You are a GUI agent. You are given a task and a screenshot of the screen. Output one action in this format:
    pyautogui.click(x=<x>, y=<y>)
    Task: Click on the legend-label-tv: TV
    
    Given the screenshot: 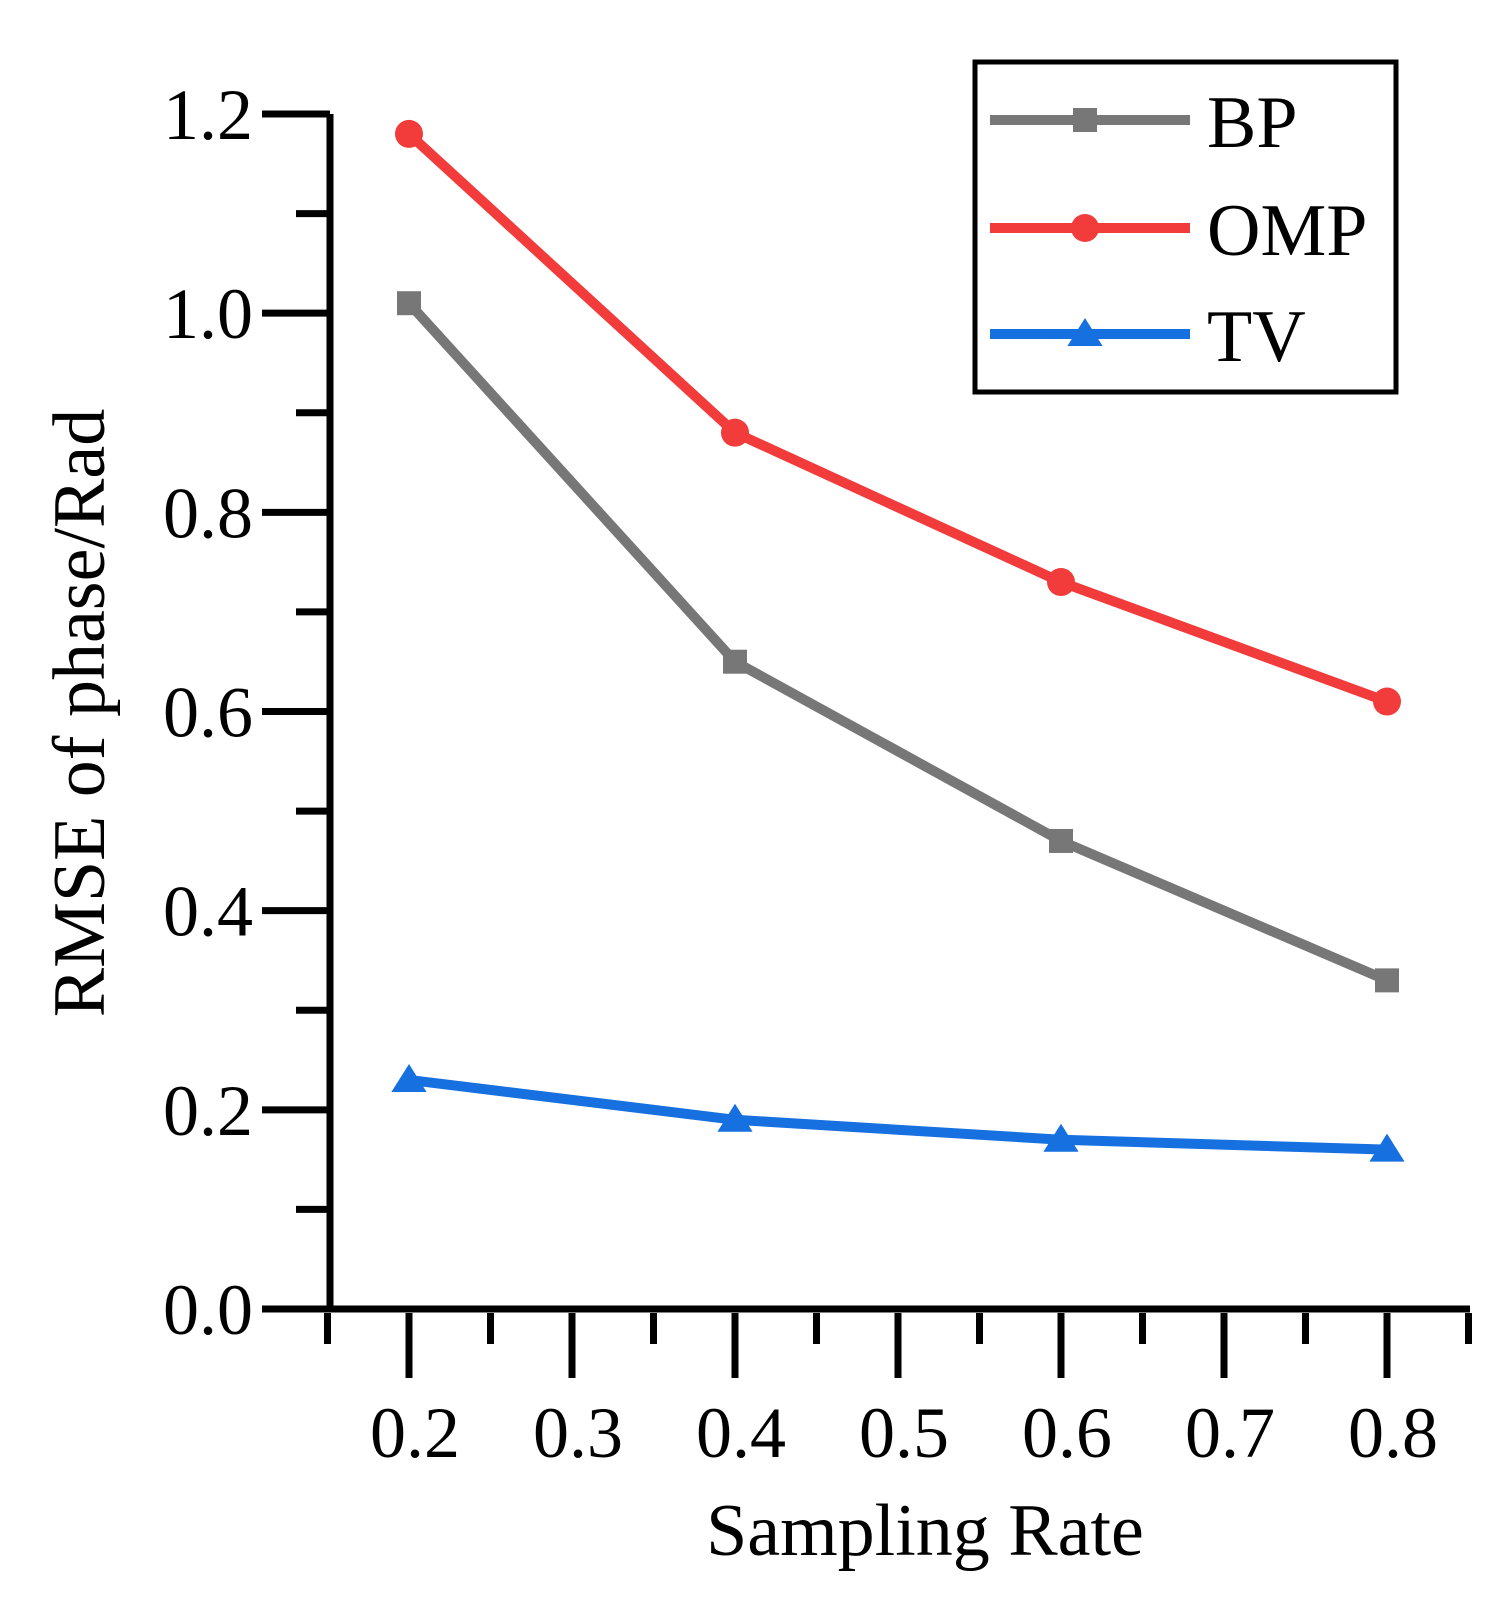 What is the action you would take?
    pyautogui.click(x=1256, y=337)
    